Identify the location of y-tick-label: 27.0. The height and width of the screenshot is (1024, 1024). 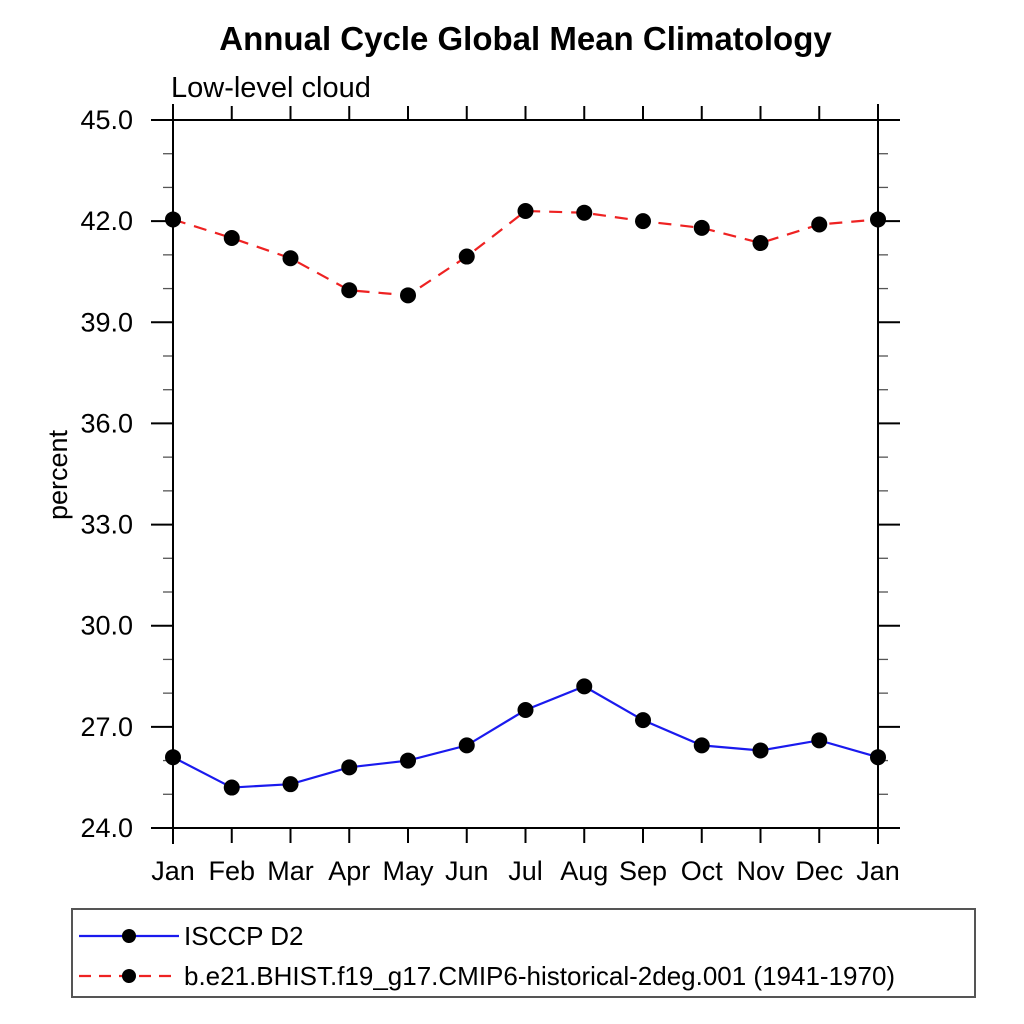
(106, 727).